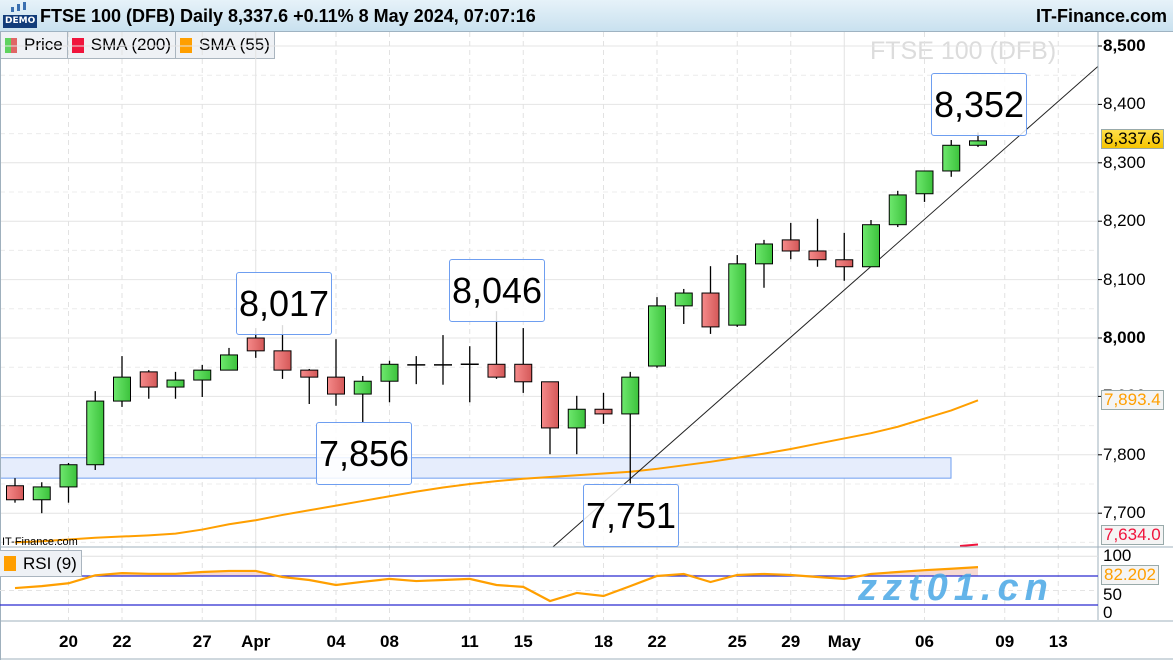 The image size is (1173, 660). What do you see at coordinates (469, 641) in the screenshot?
I see `x-tick-label: 11` at bounding box center [469, 641].